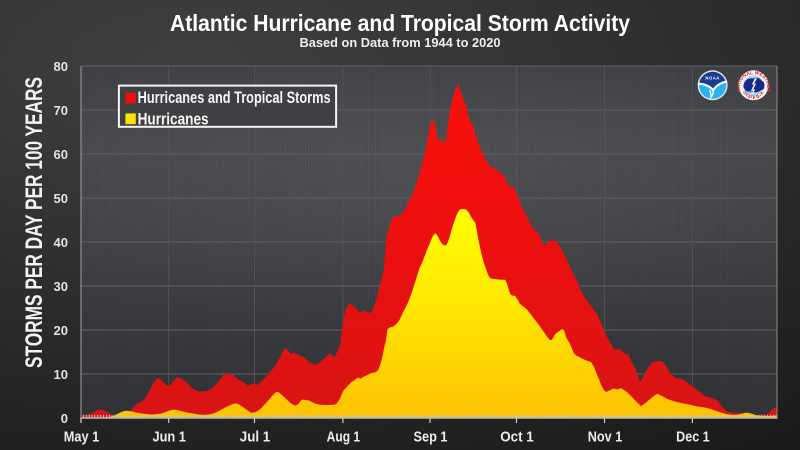  Describe the element at coordinates (61, 242) in the screenshot. I see `svg-text: 40` at that location.